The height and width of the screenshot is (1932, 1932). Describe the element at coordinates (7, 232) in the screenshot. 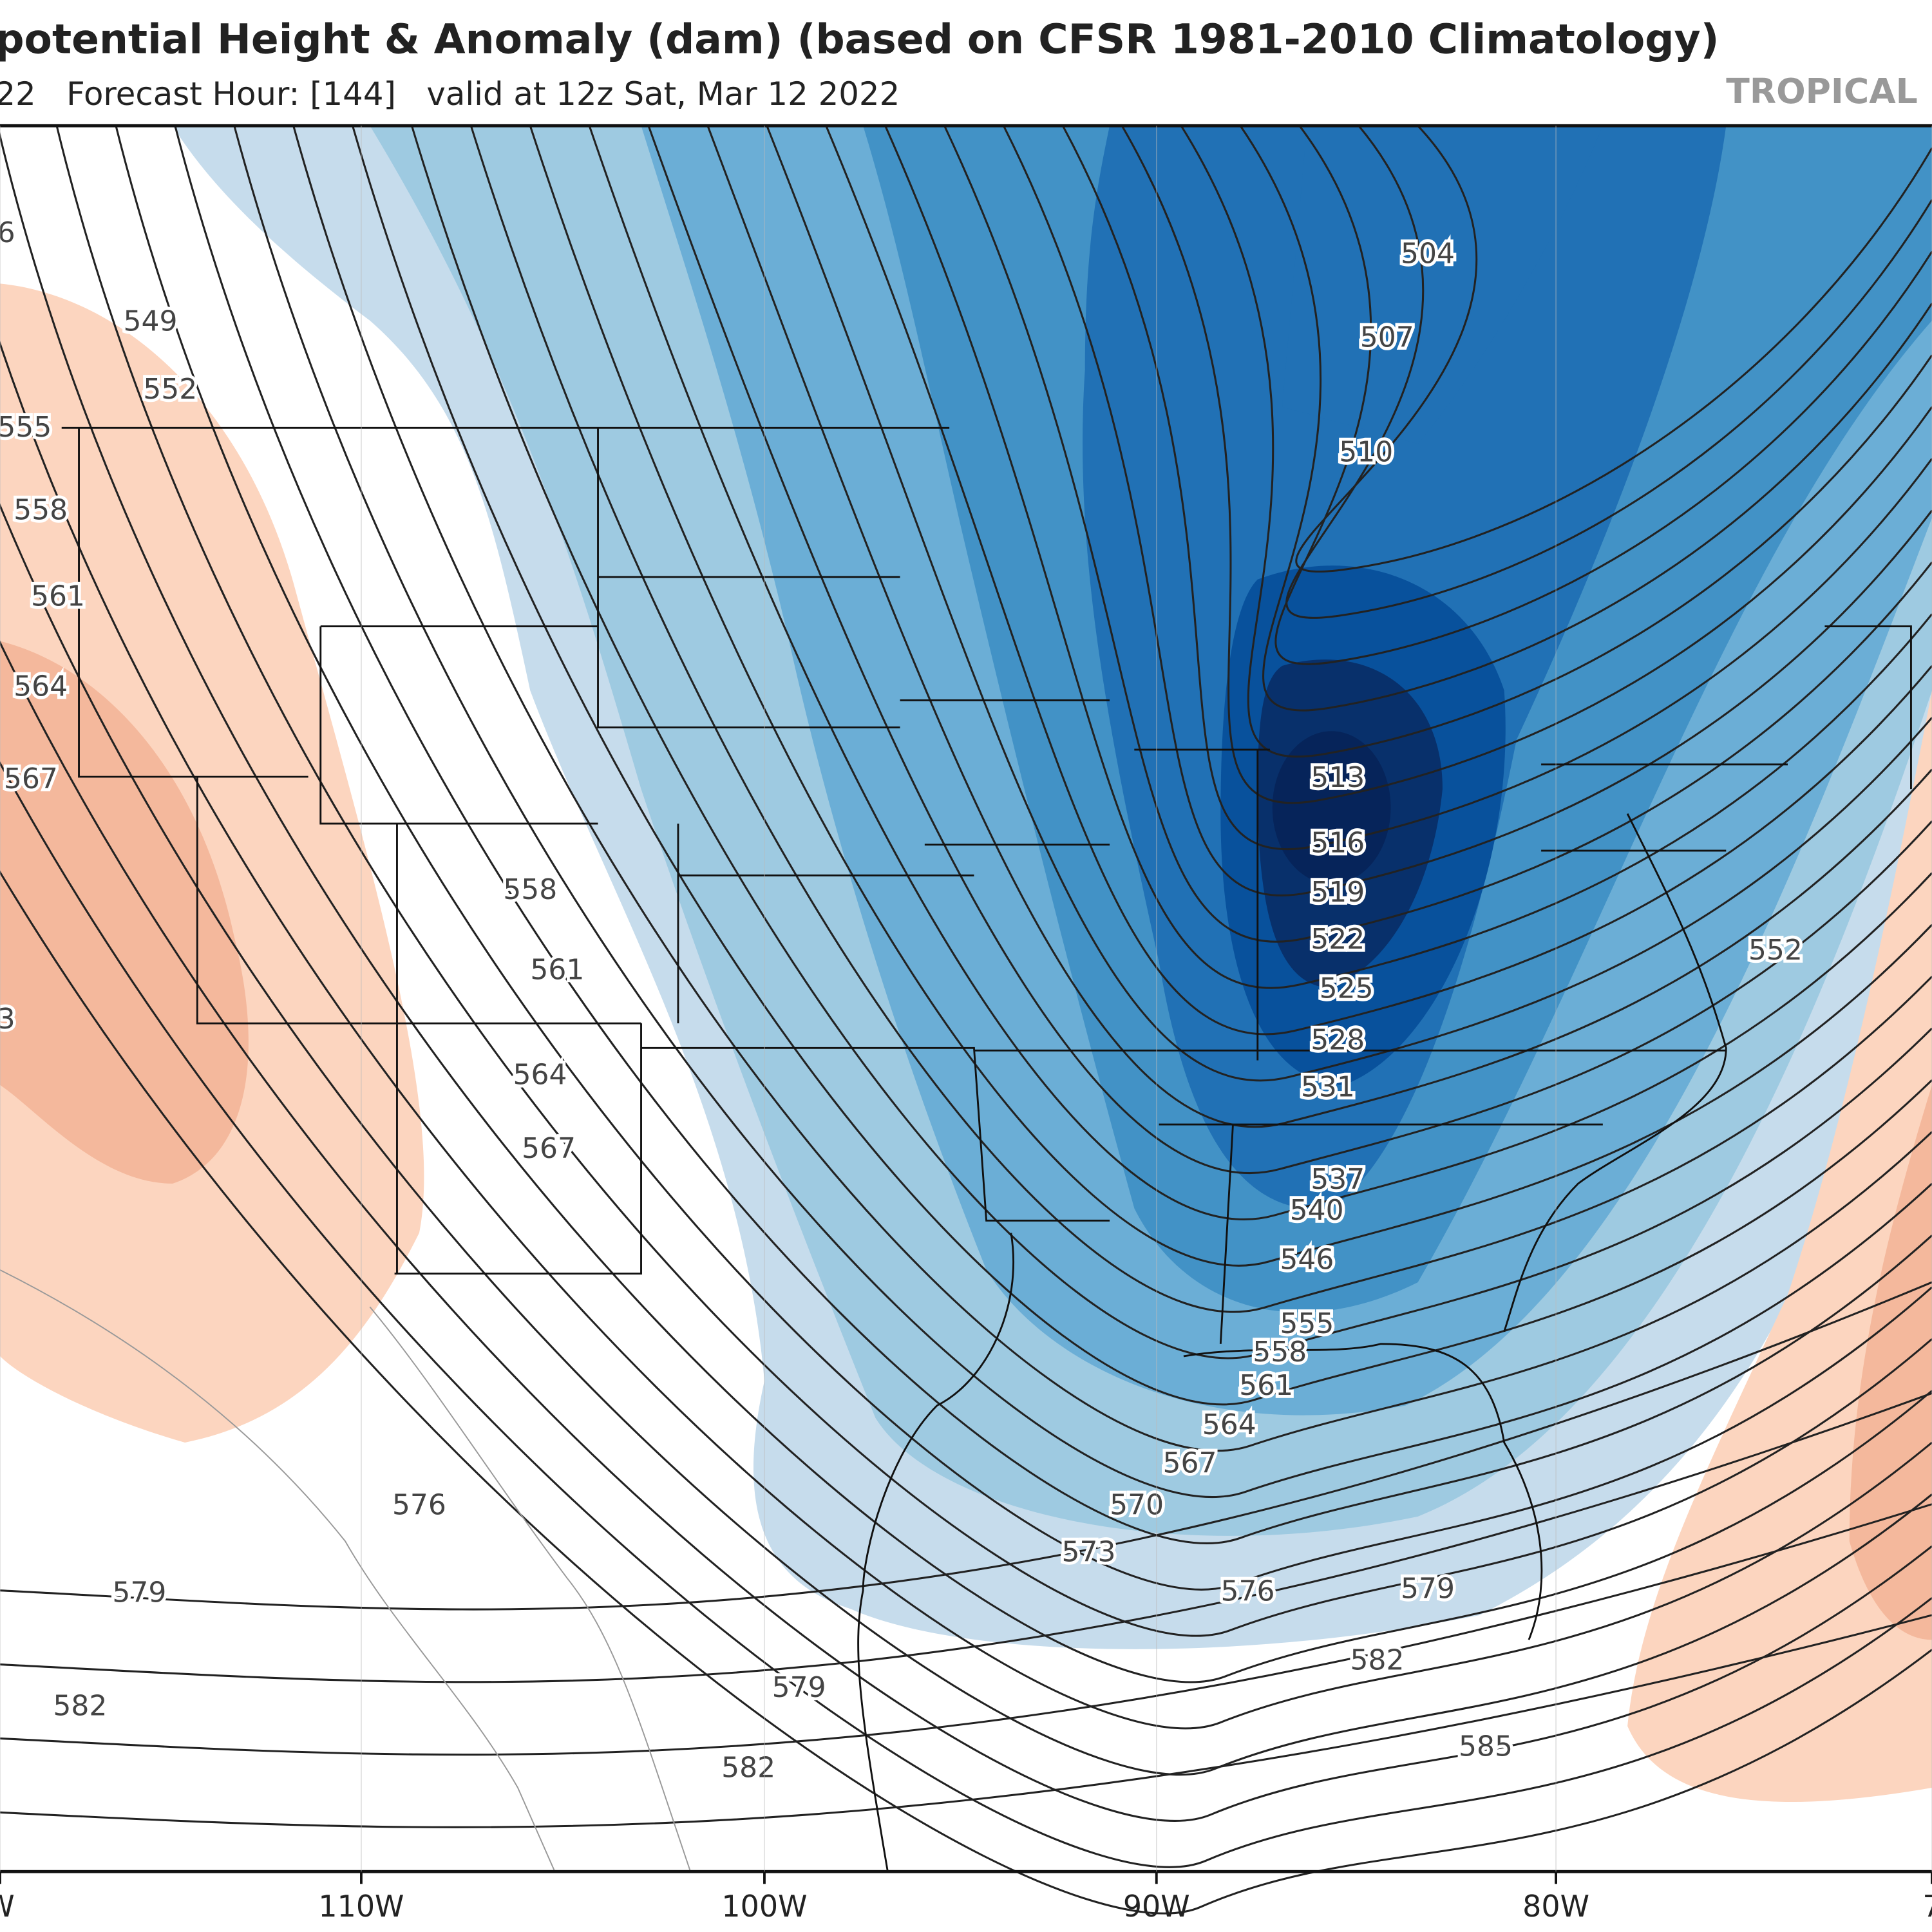

I see `contour-label: 6` at that location.